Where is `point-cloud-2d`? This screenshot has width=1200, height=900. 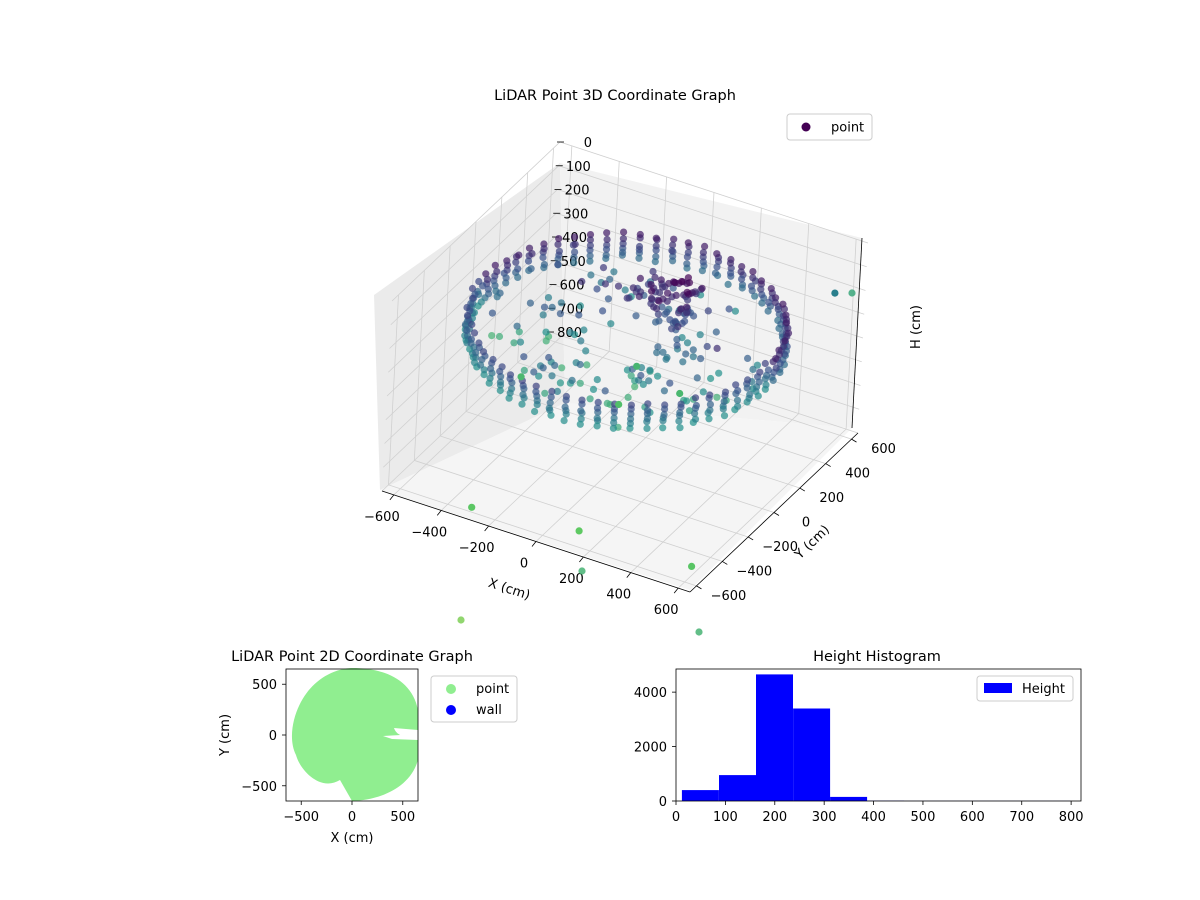
point-cloud-2d is located at coordinates (354, 734).